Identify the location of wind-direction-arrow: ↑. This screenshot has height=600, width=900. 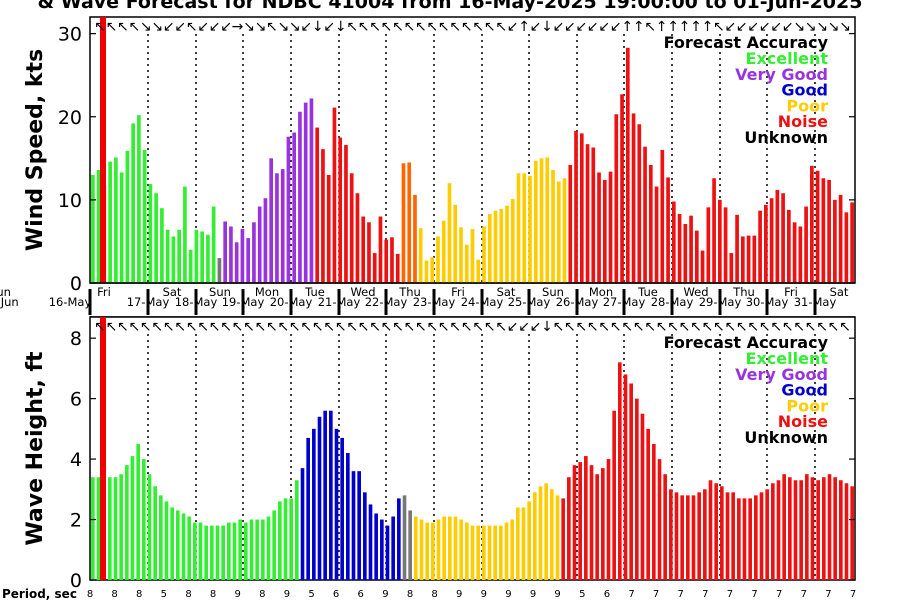
(685, 27).